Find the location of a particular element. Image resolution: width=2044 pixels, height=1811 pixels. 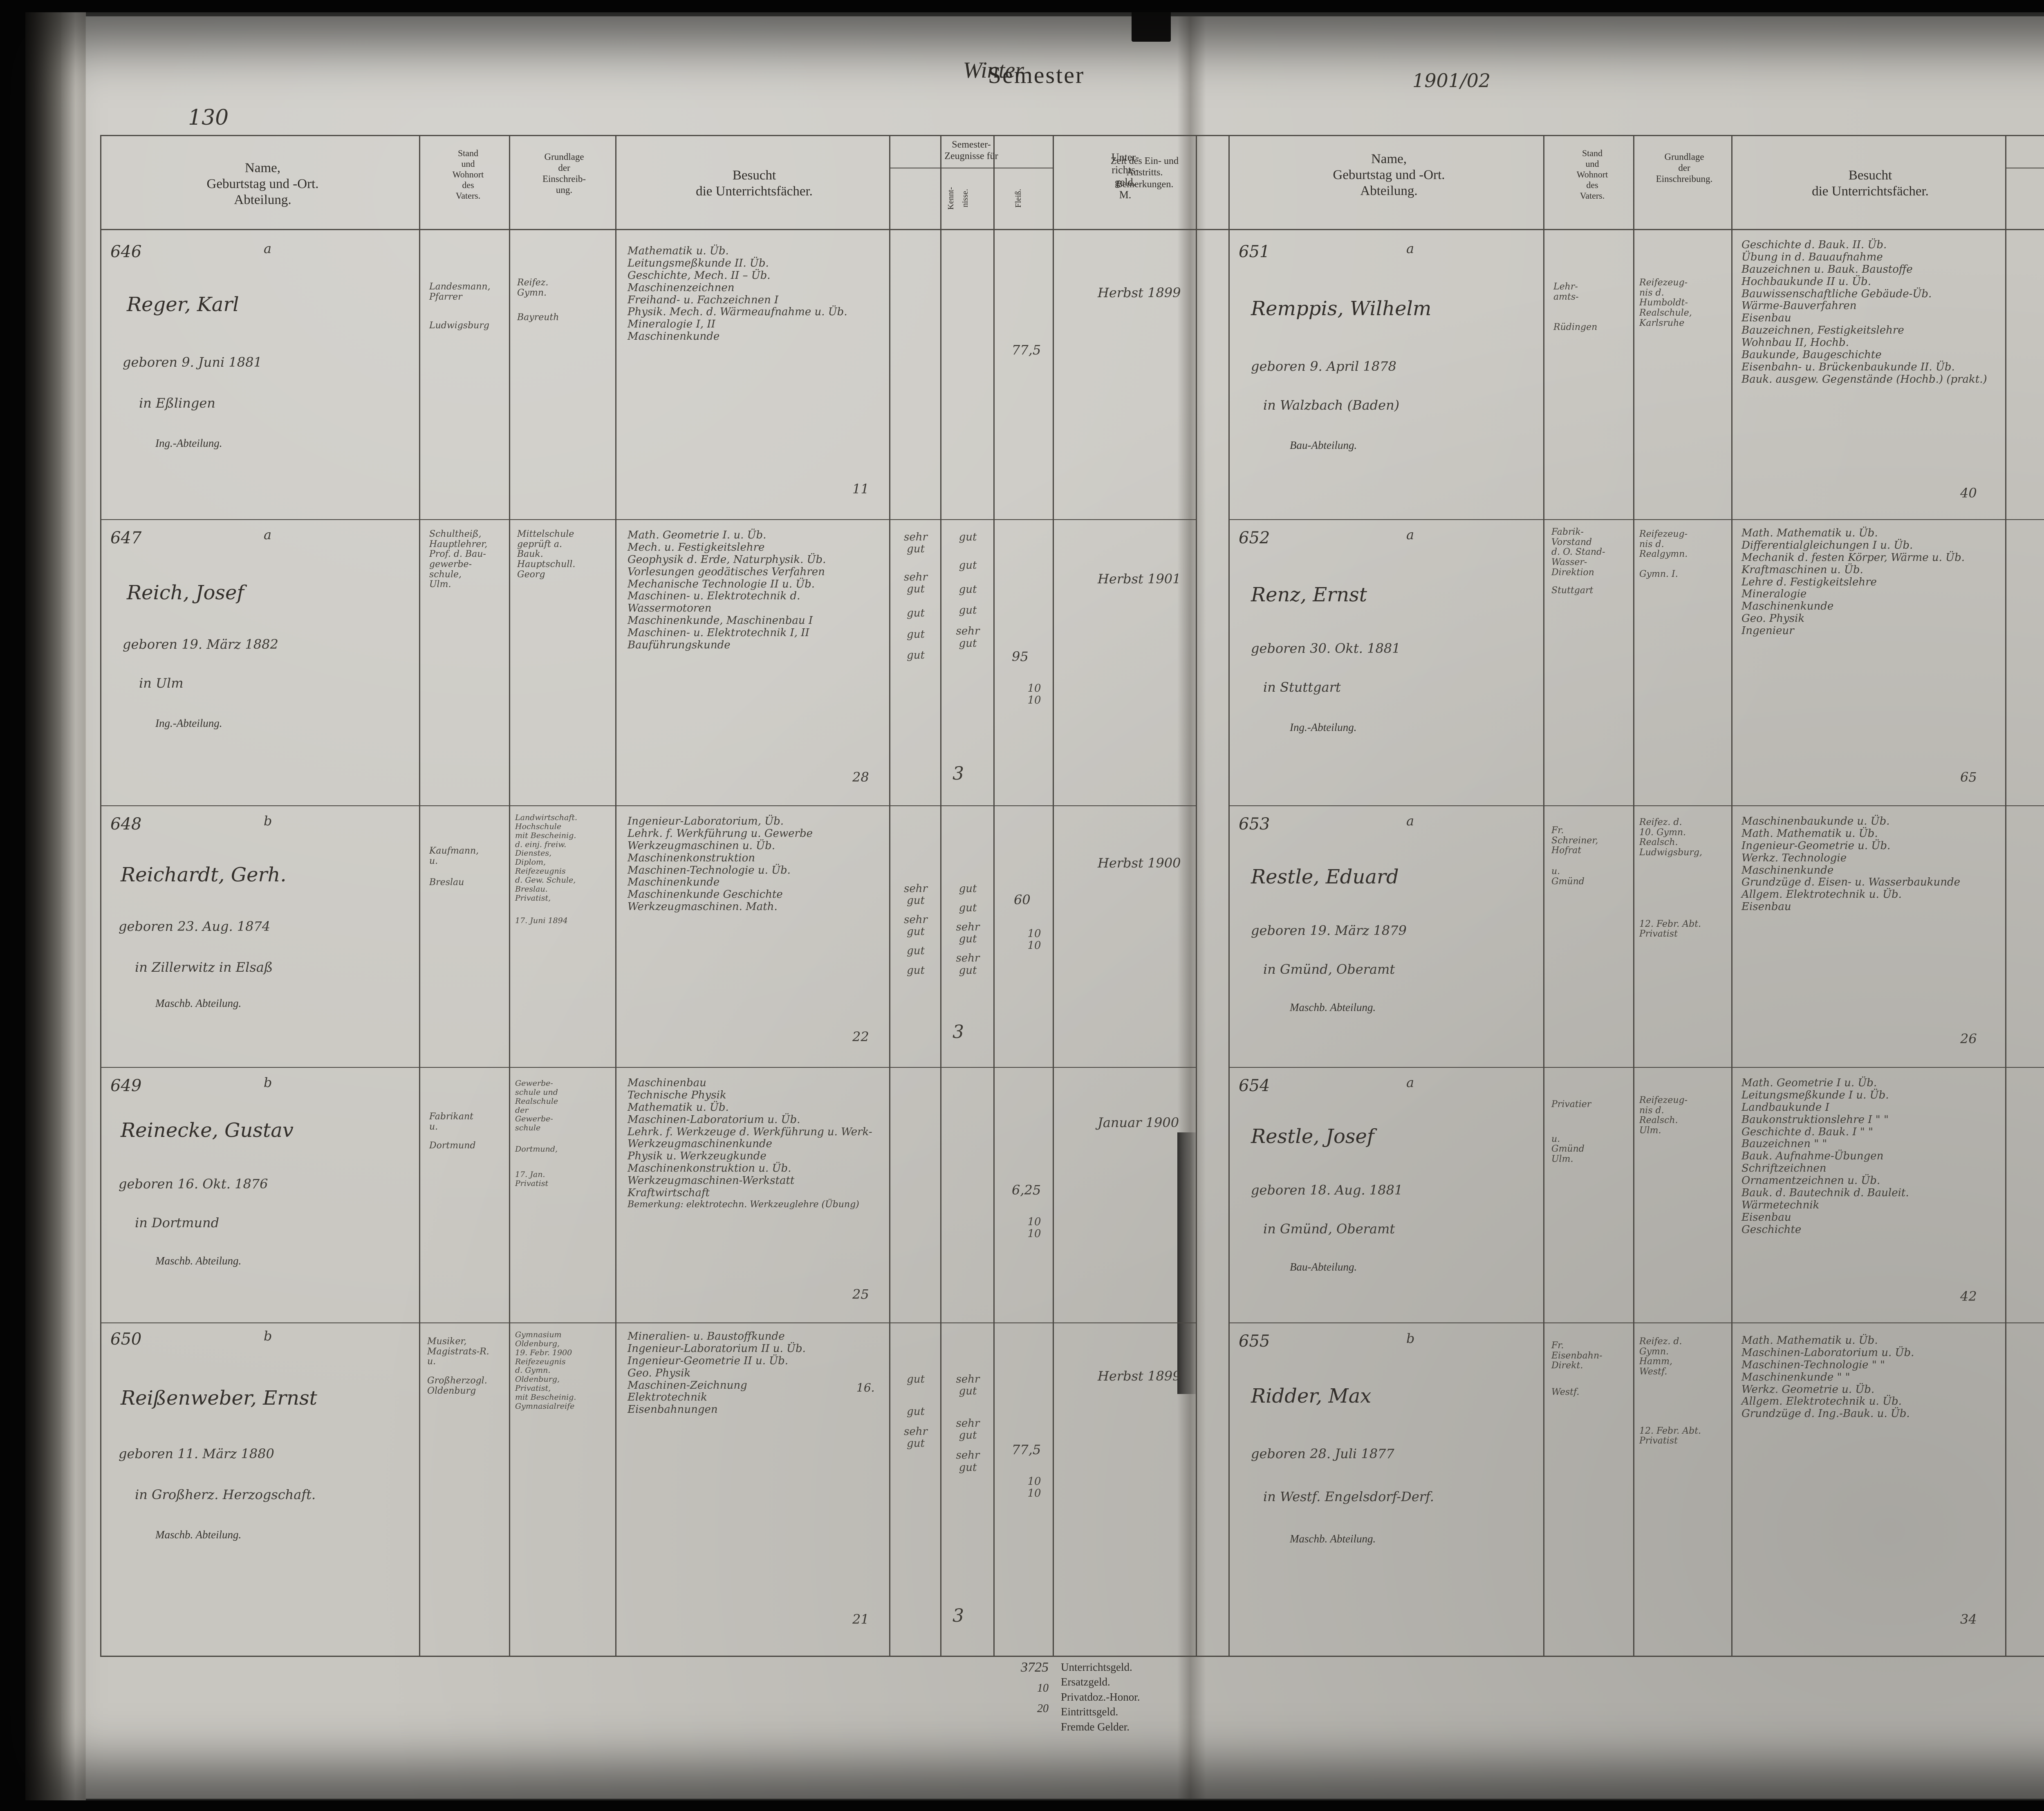

semester-year: 1901/02 is located at coordinates (1451, 80).